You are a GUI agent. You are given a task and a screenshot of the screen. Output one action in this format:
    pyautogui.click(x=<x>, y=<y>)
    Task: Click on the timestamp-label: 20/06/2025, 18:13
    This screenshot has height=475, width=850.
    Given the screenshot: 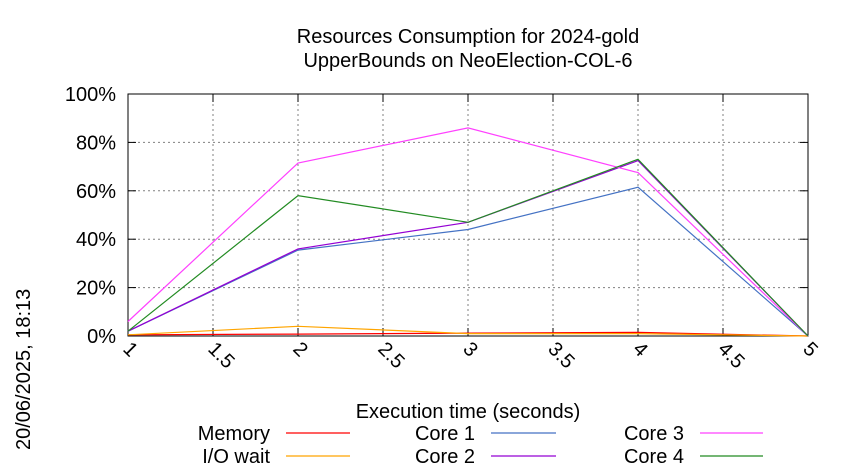 What is the action you would take?
    pyautogui.click(x=24, y=369)
    